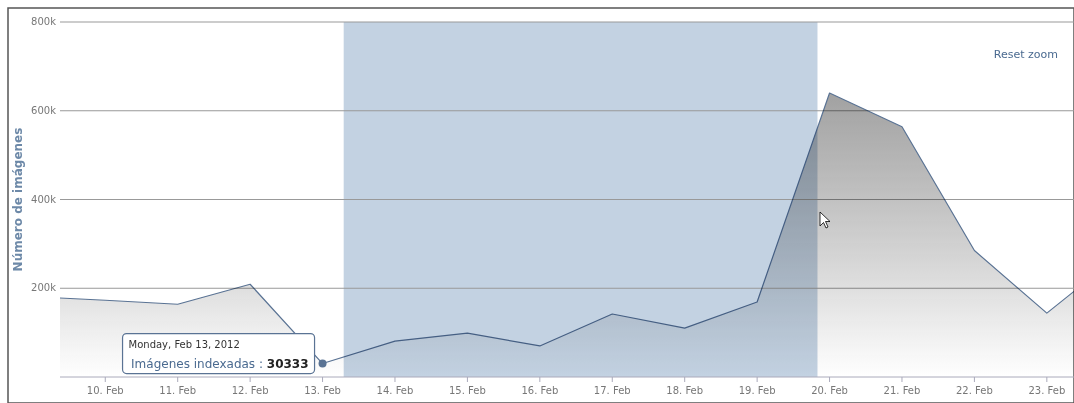 Image resolution: width=1074 pixels, height=403 pixels. I want to click on y-tick-label: 800k, so click(44, 21).